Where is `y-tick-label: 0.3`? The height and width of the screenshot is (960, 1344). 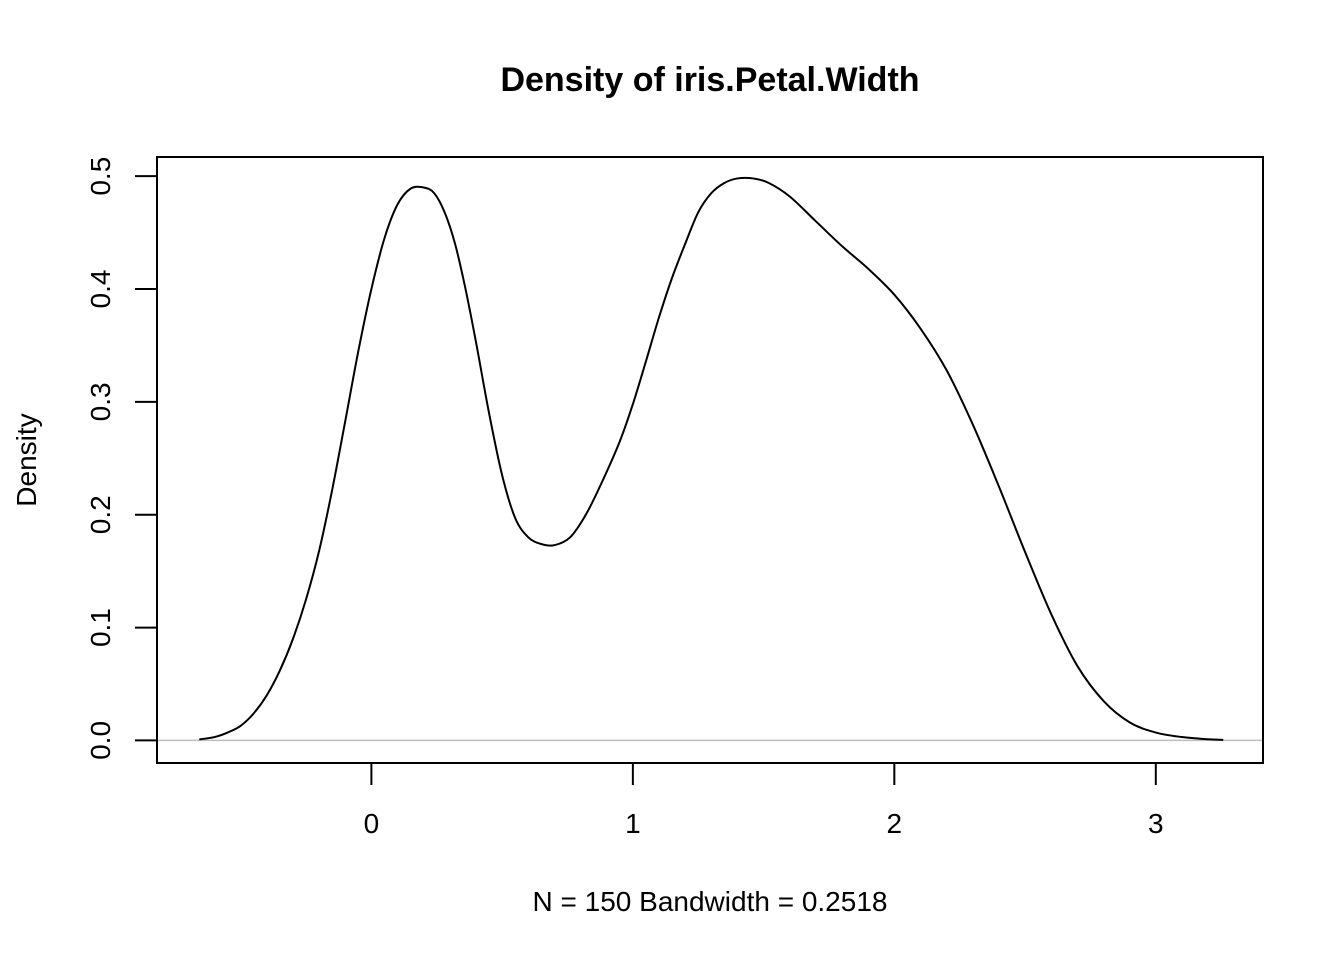
y-tick-label: 0.3 is located at coordinates (100, 401).